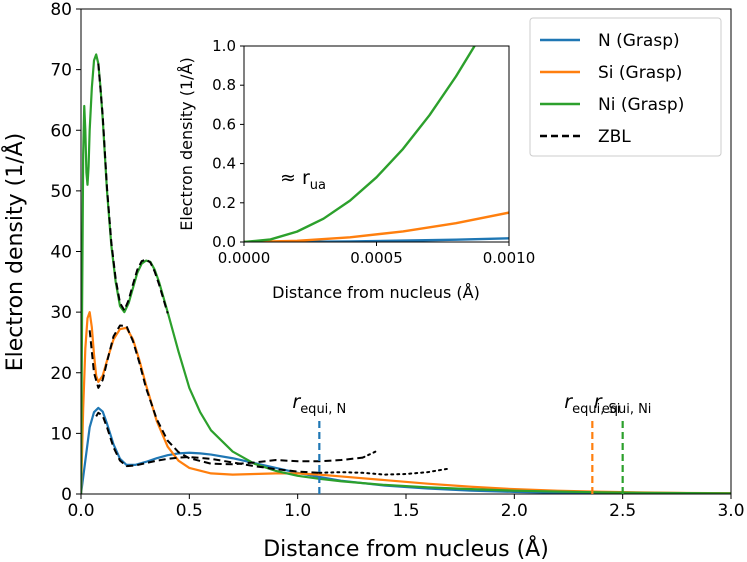 This screenshot has height=562, width=747. I want to click on inset-y-axis-label: Electron density (1/Å), so click(186, 143).